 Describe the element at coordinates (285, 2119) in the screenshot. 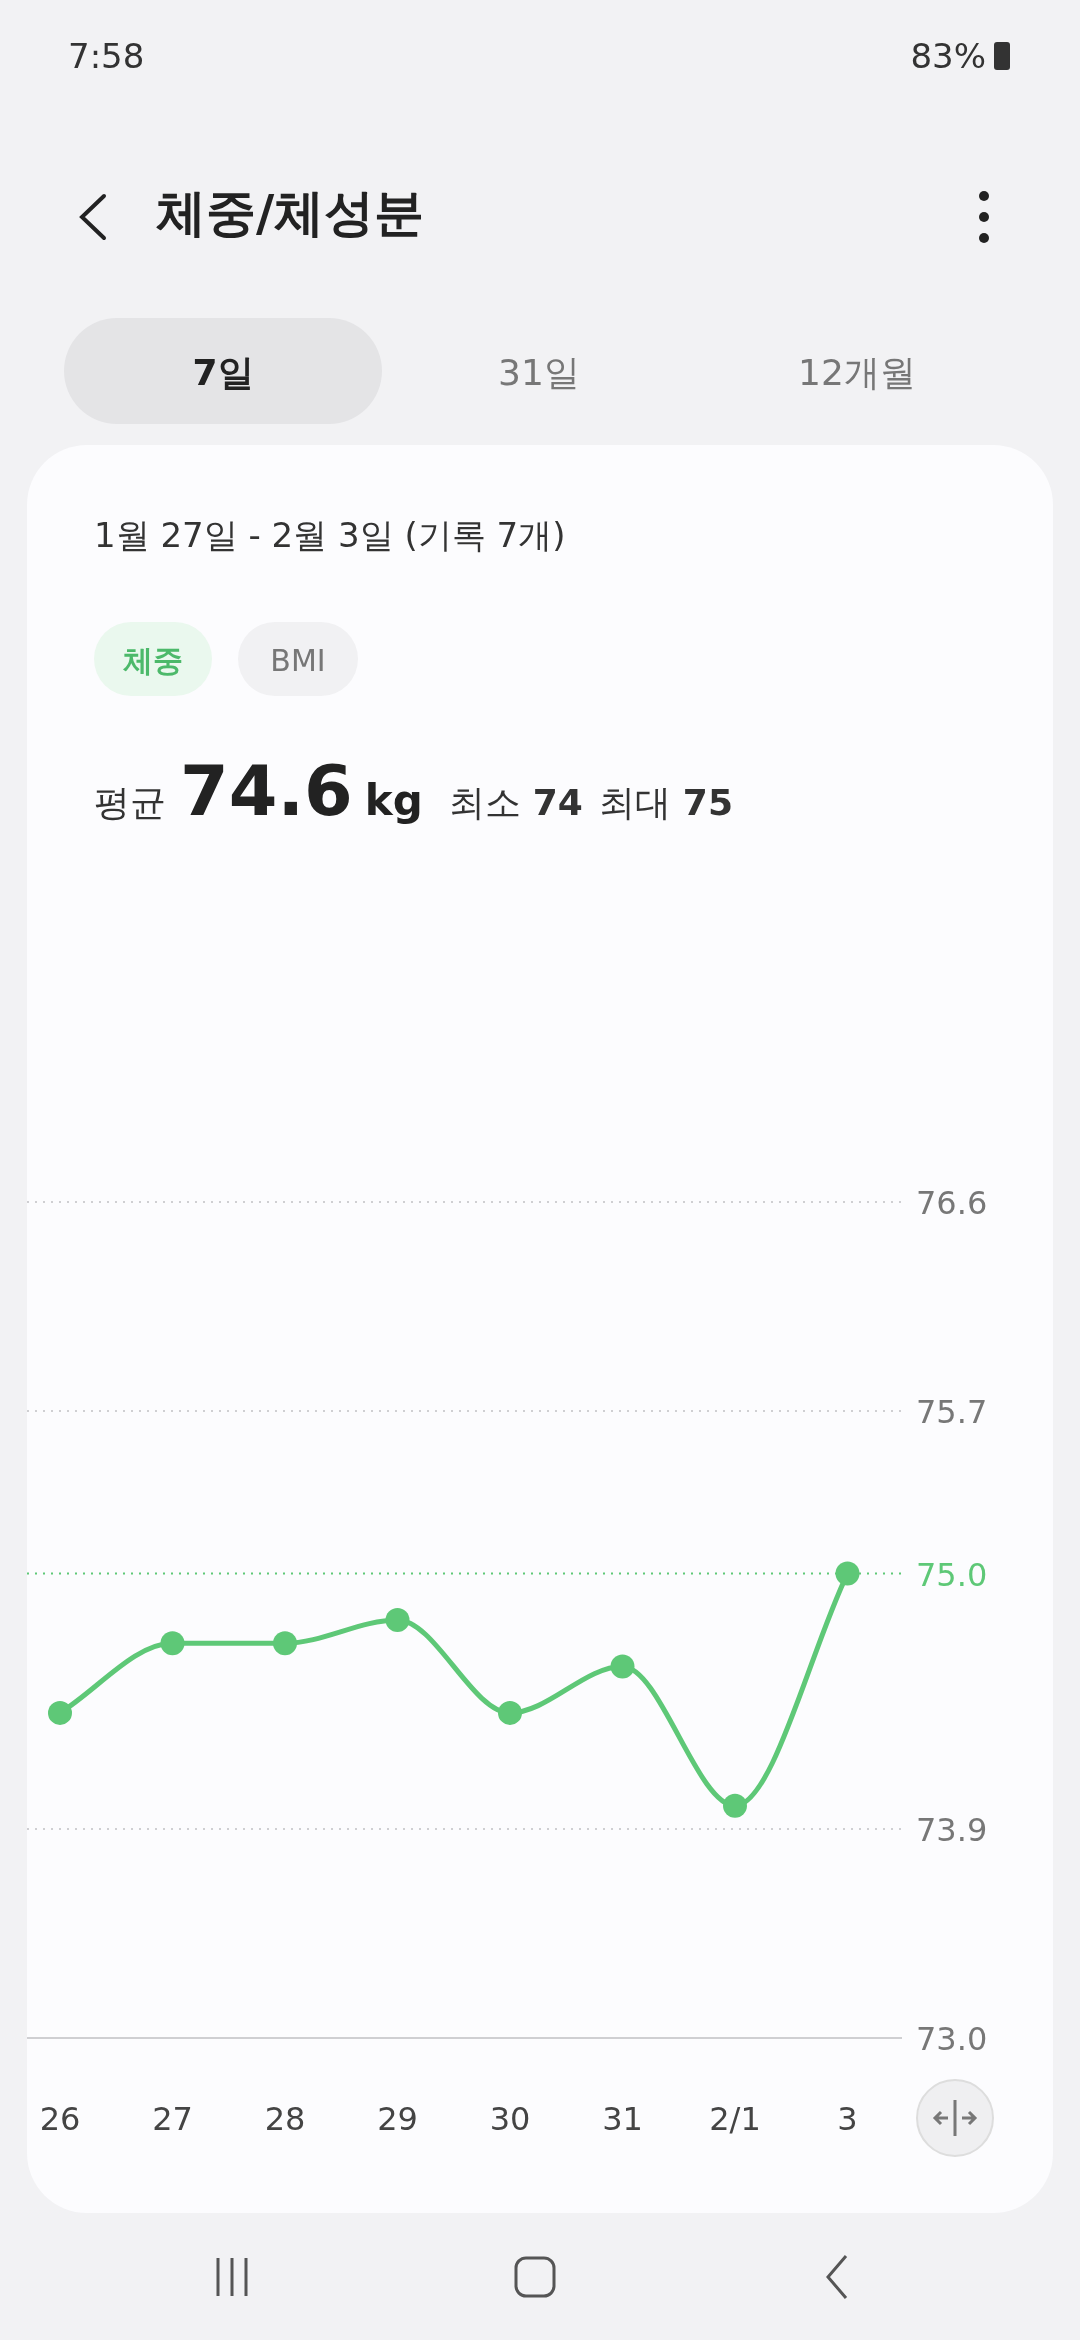

I see `x-tick-label: 28` at that location.